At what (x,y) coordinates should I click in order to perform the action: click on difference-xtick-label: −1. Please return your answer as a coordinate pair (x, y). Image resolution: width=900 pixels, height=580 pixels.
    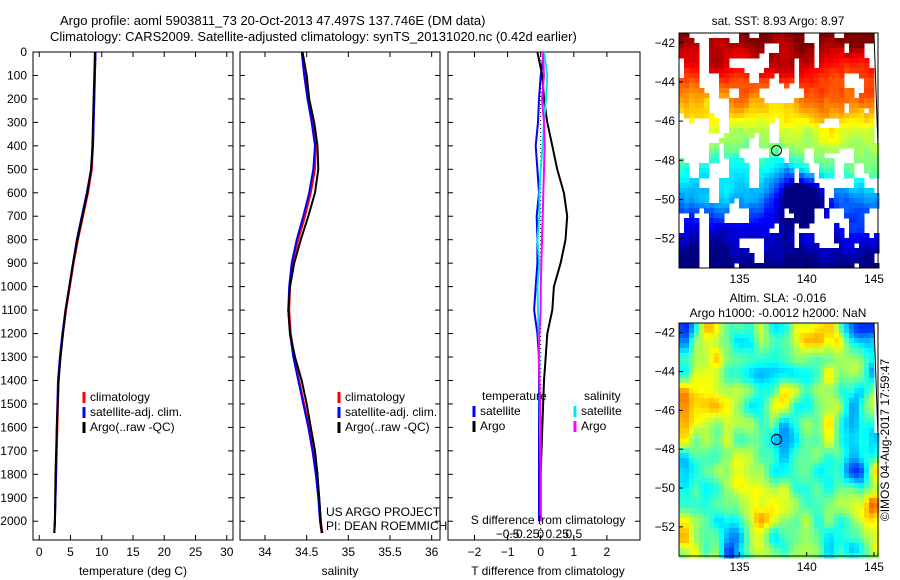
    Looking at the image, I should click on (508, 552).